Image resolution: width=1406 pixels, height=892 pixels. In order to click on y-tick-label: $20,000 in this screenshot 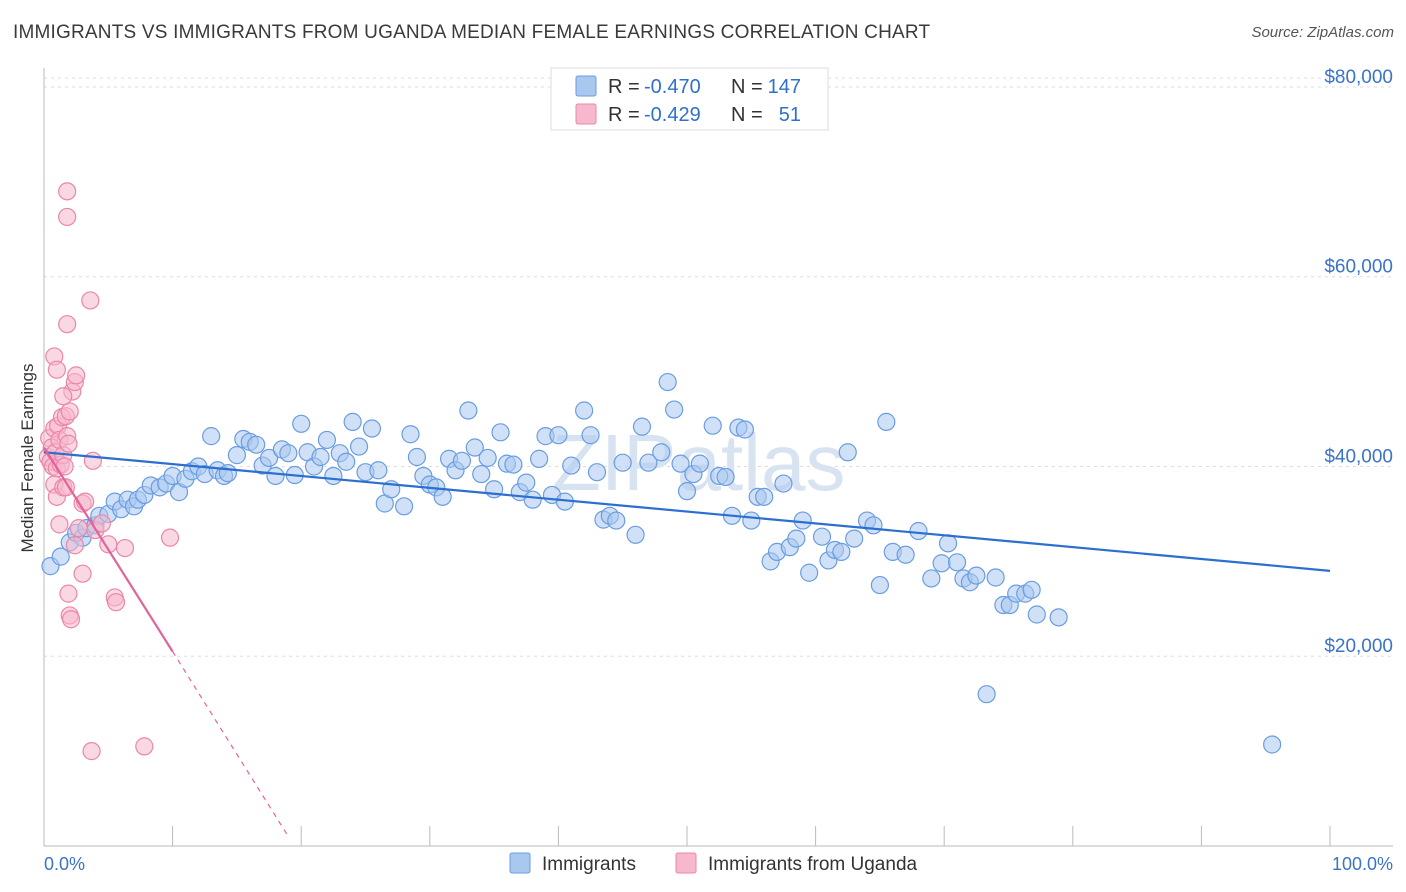, I will do `click(1358, 646)`.